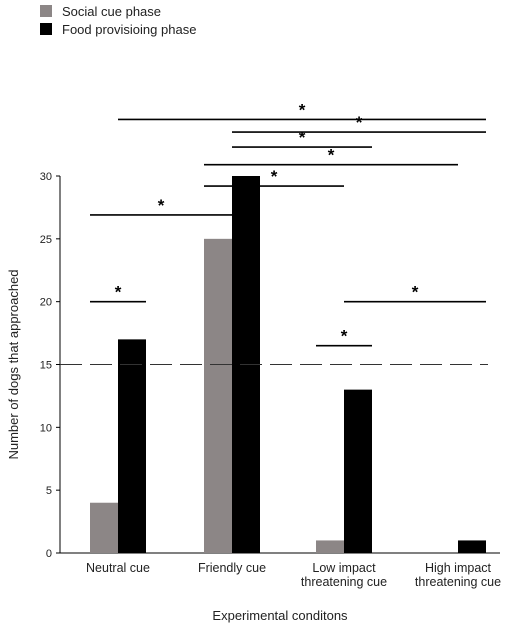 Image resolution: width=517 pixels, height=630 pixels. I want to click on x-tick-label: Neutral cue, so click(118, 568).